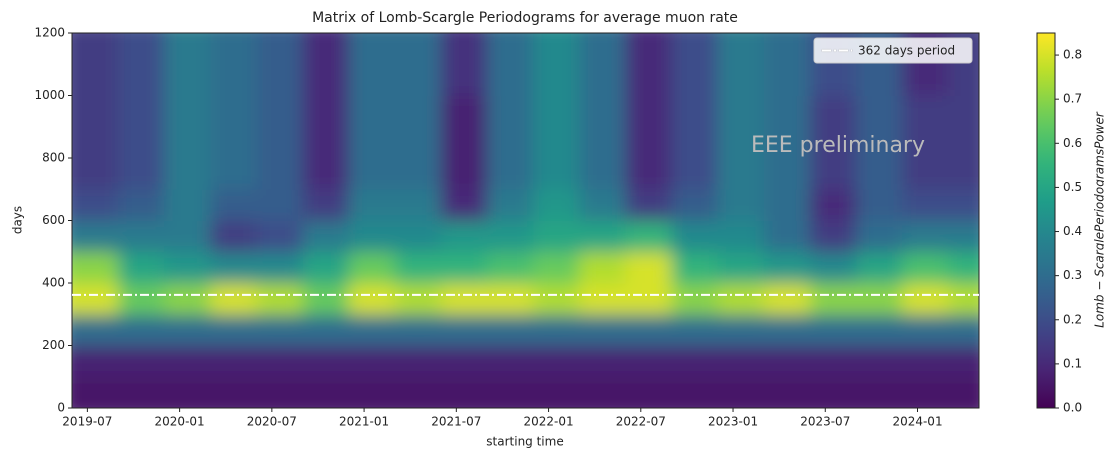 The height and width of the screenshot is (454, 1104). What do you see at coordinates (49, 95) in the screenshot?
I see `y-tick-label: 1000` at bounding box center [49, 95].